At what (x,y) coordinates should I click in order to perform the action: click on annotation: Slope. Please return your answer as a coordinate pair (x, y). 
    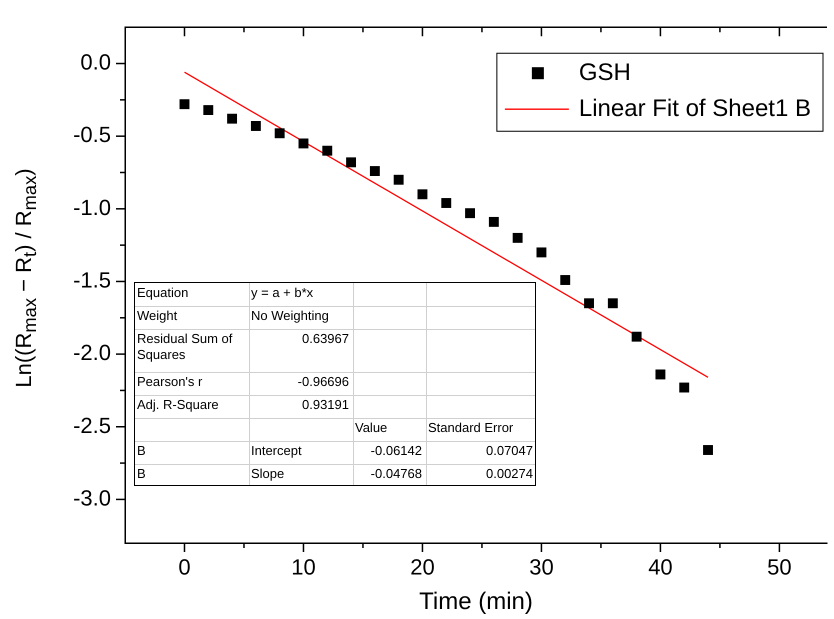
    Looking at the image, I should click on (268, 474).